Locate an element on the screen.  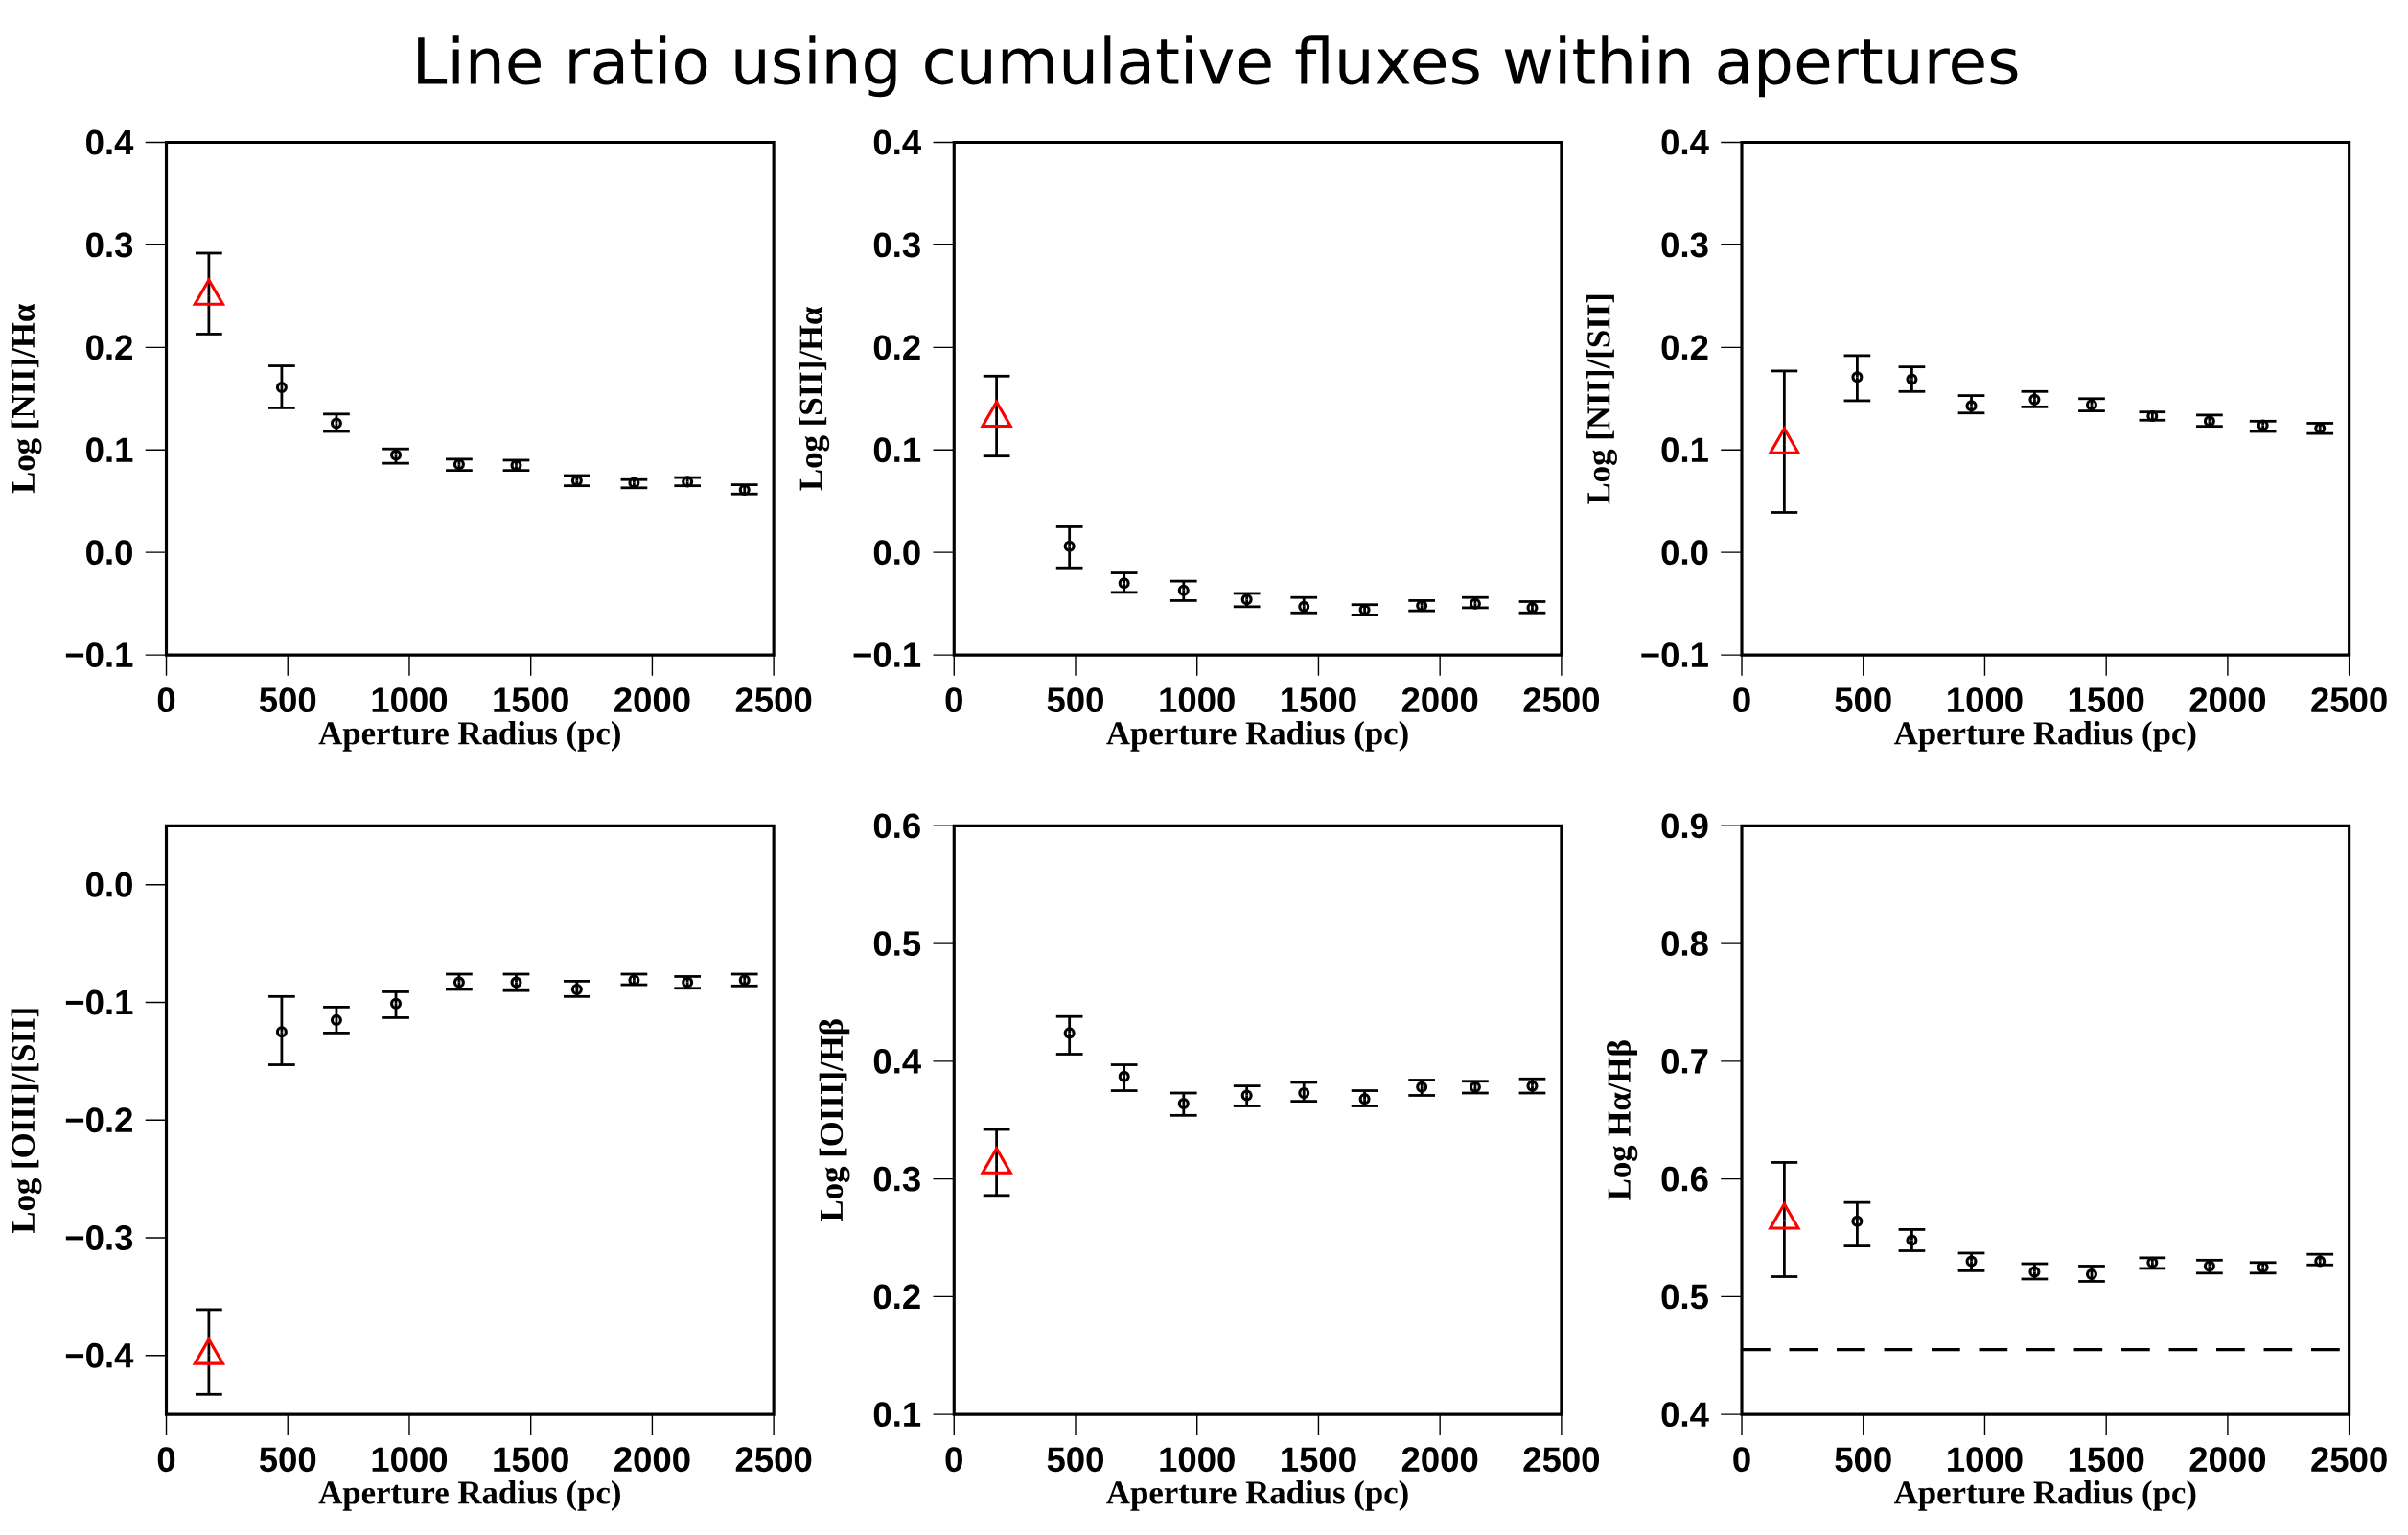
y-axis-title: Log Hα/Hβ is located at coordinates (1622, 1120).